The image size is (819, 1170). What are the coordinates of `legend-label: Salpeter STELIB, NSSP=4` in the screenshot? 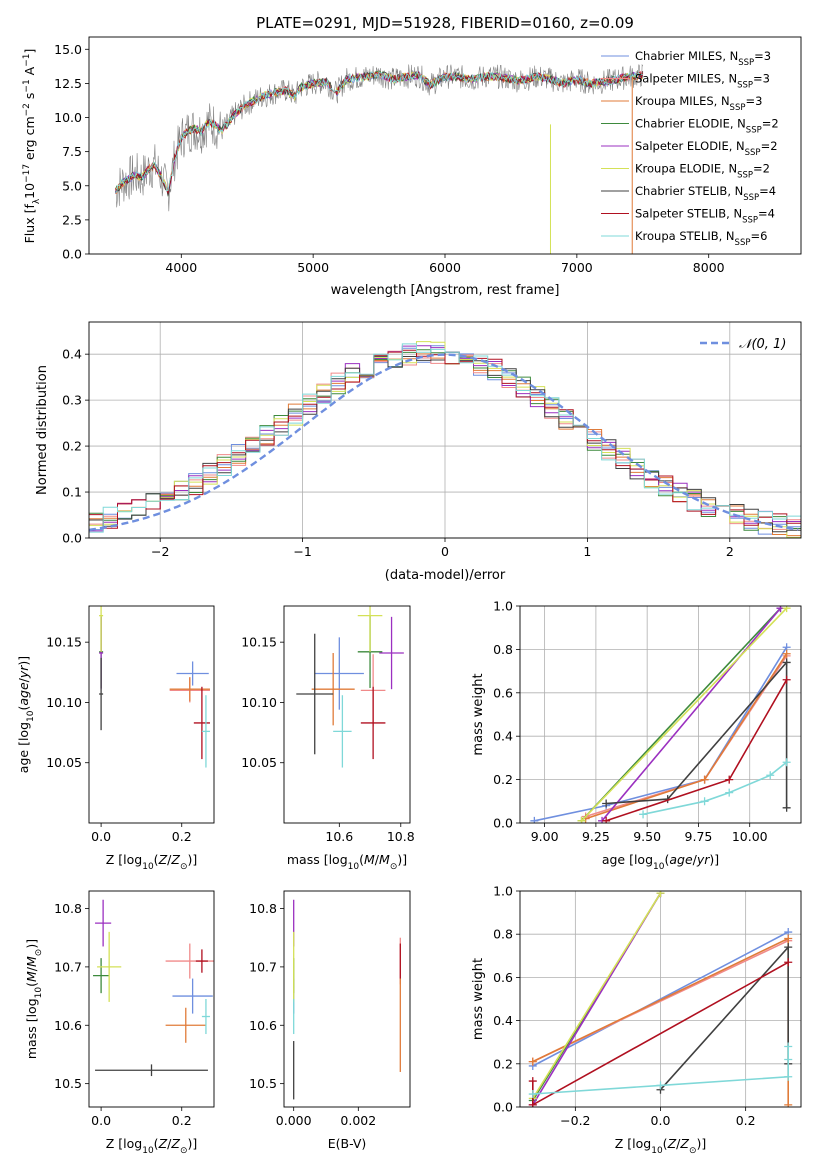 It's located at (705, 216).